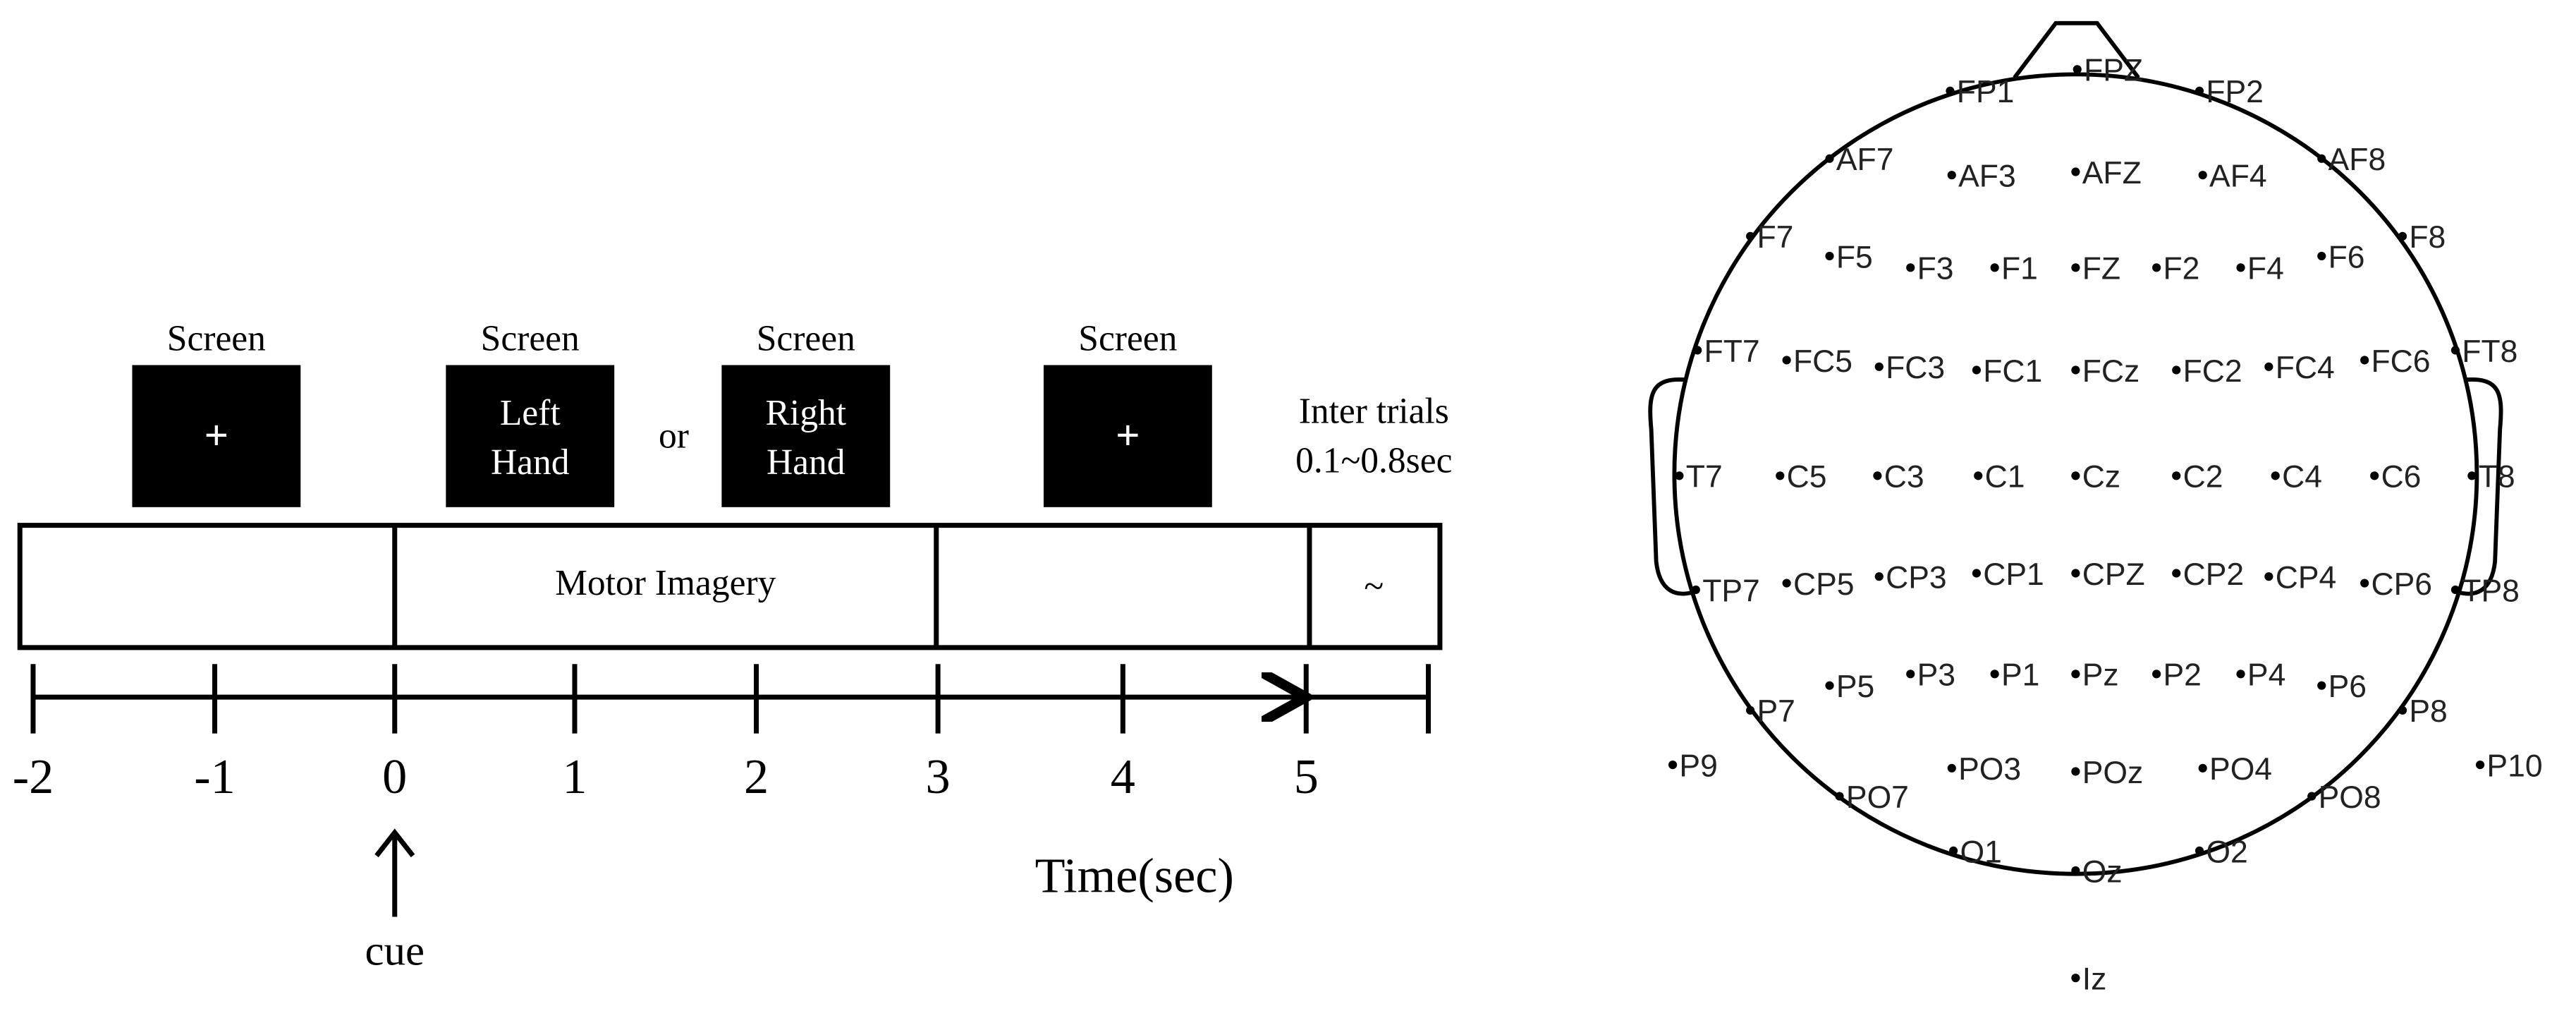 The height and width of the screenshot is (1011, 2576). What do you see at coordinates (2302, 477) in the screenshot?
I see `electrode-label: C4` at bounding box center [2302, 477].